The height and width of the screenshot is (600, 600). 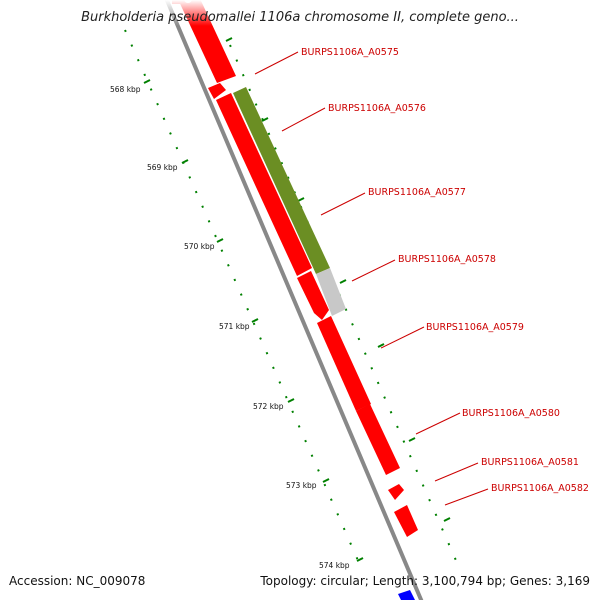 I want to click on gene-label: BURPS1106A_A0581, so click(x=530, y=462).